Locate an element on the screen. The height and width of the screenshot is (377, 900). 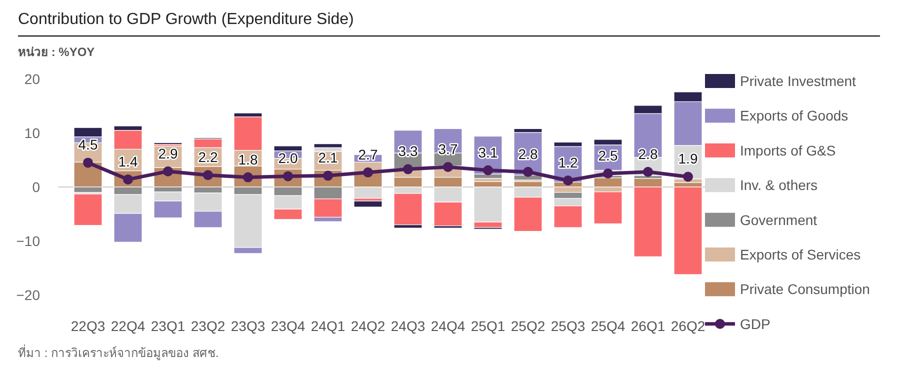
data-label: 4.5 is located at coordinates (88, 144).